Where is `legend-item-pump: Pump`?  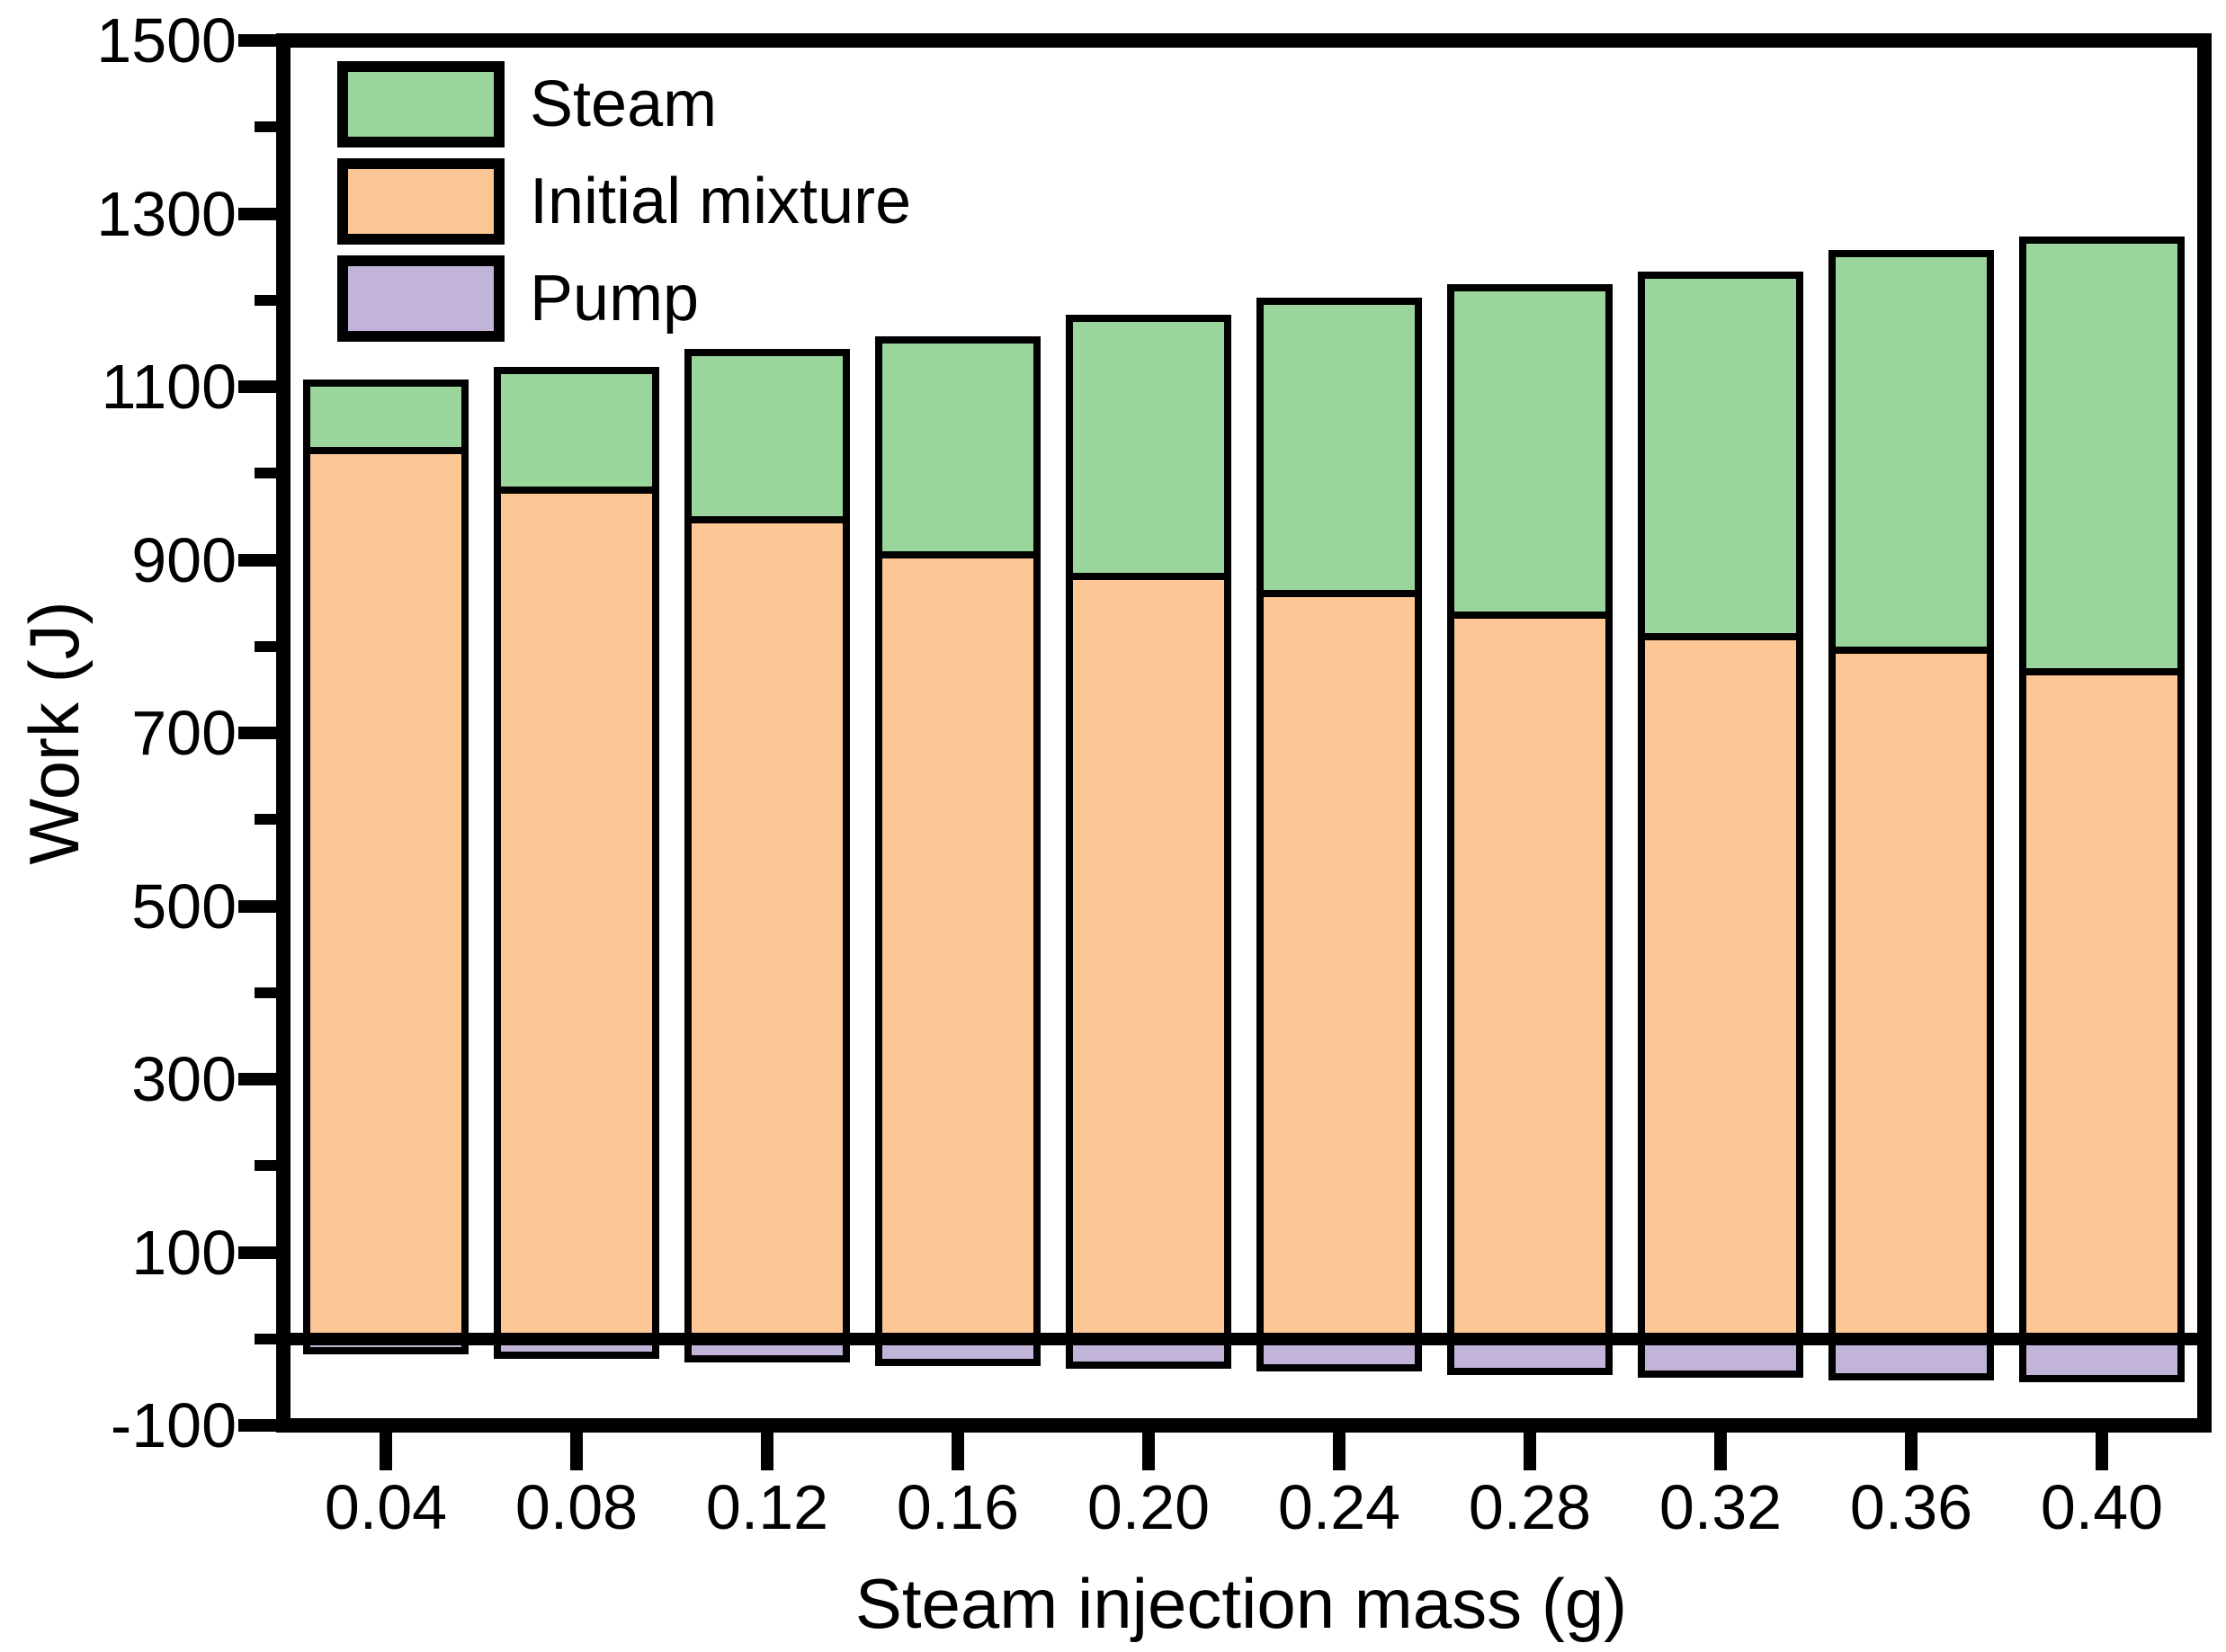 legend-item-pump: Pump is located at coordinates (624, 298).